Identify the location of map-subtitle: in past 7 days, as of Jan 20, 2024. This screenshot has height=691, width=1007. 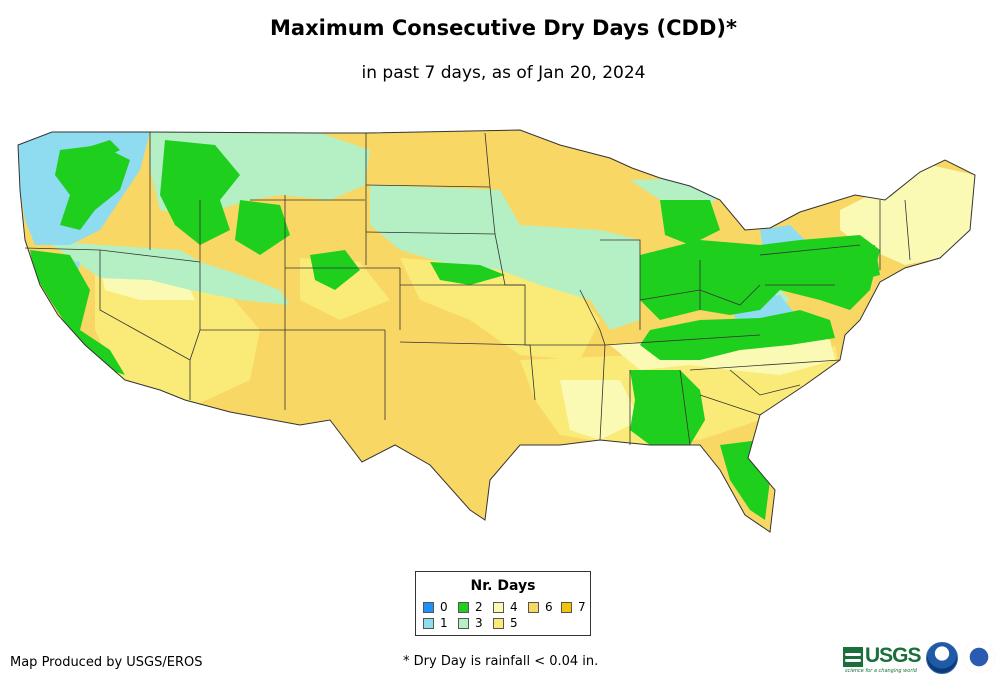
(503, 73).